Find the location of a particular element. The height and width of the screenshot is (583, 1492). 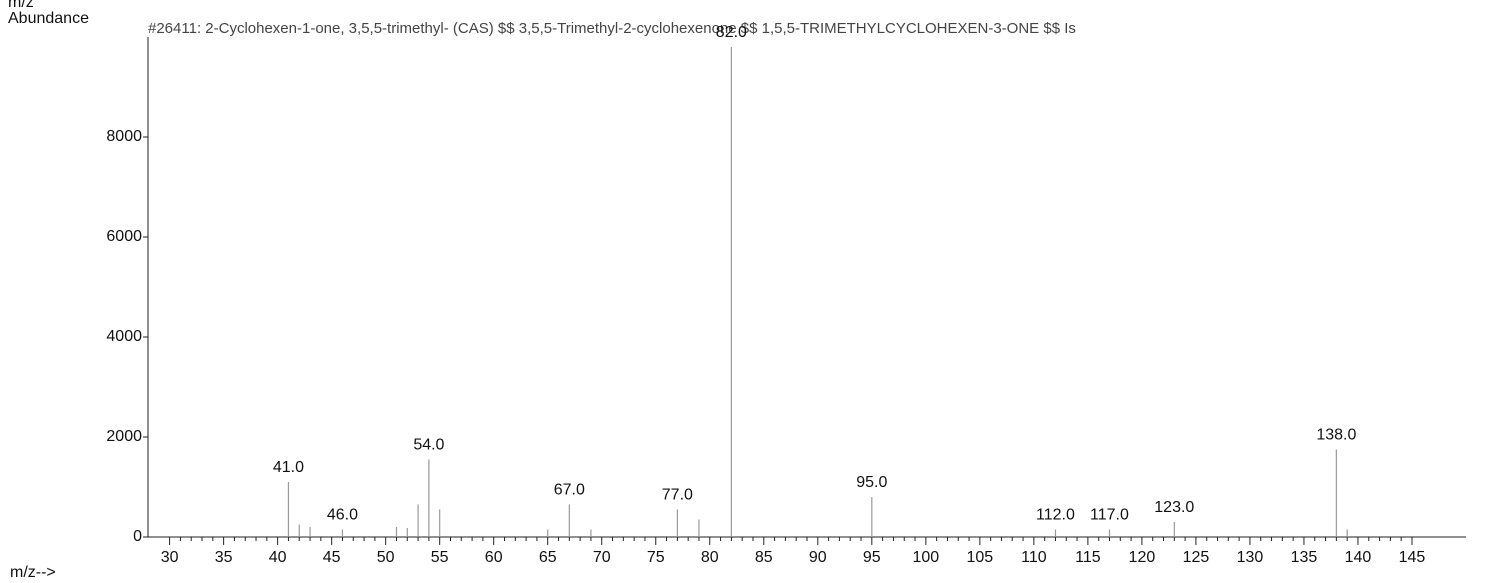

x-tick-label: 95 is located at coordinates (872, 557).